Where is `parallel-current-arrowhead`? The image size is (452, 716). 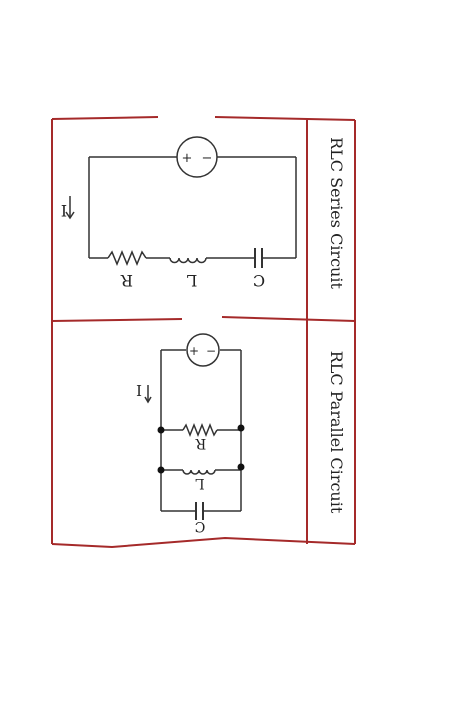 parallel-current-arrowhead is located at coordinates (148, 400).